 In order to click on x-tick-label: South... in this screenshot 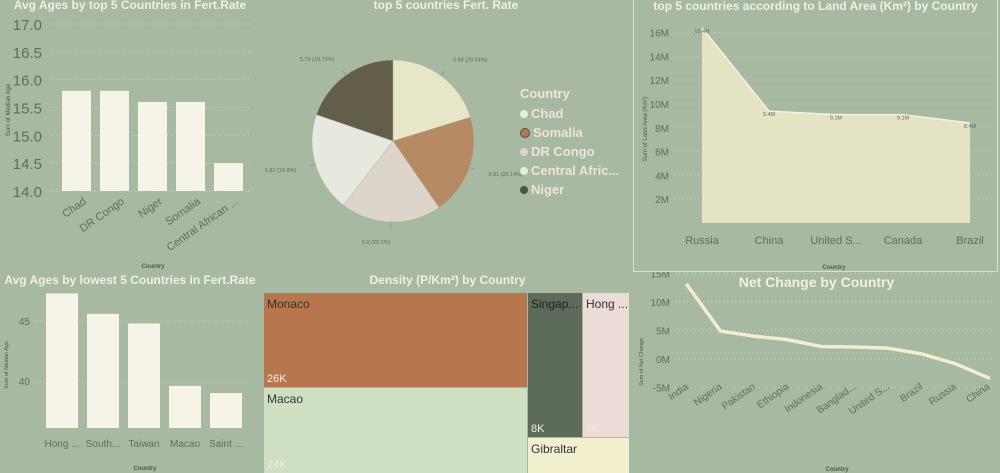, I will do `click(103, 444)`.